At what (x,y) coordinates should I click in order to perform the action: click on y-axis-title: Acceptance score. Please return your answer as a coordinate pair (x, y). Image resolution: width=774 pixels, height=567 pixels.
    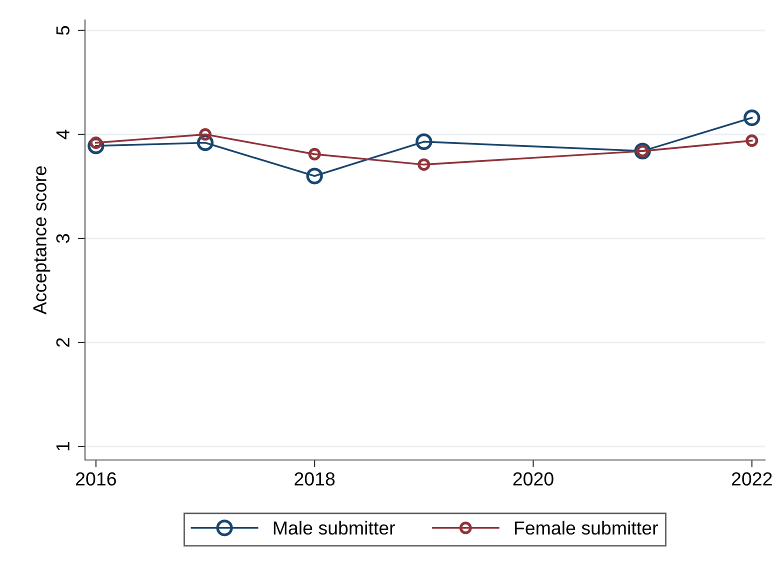
    Looking at the image, I should click on (41, 240).